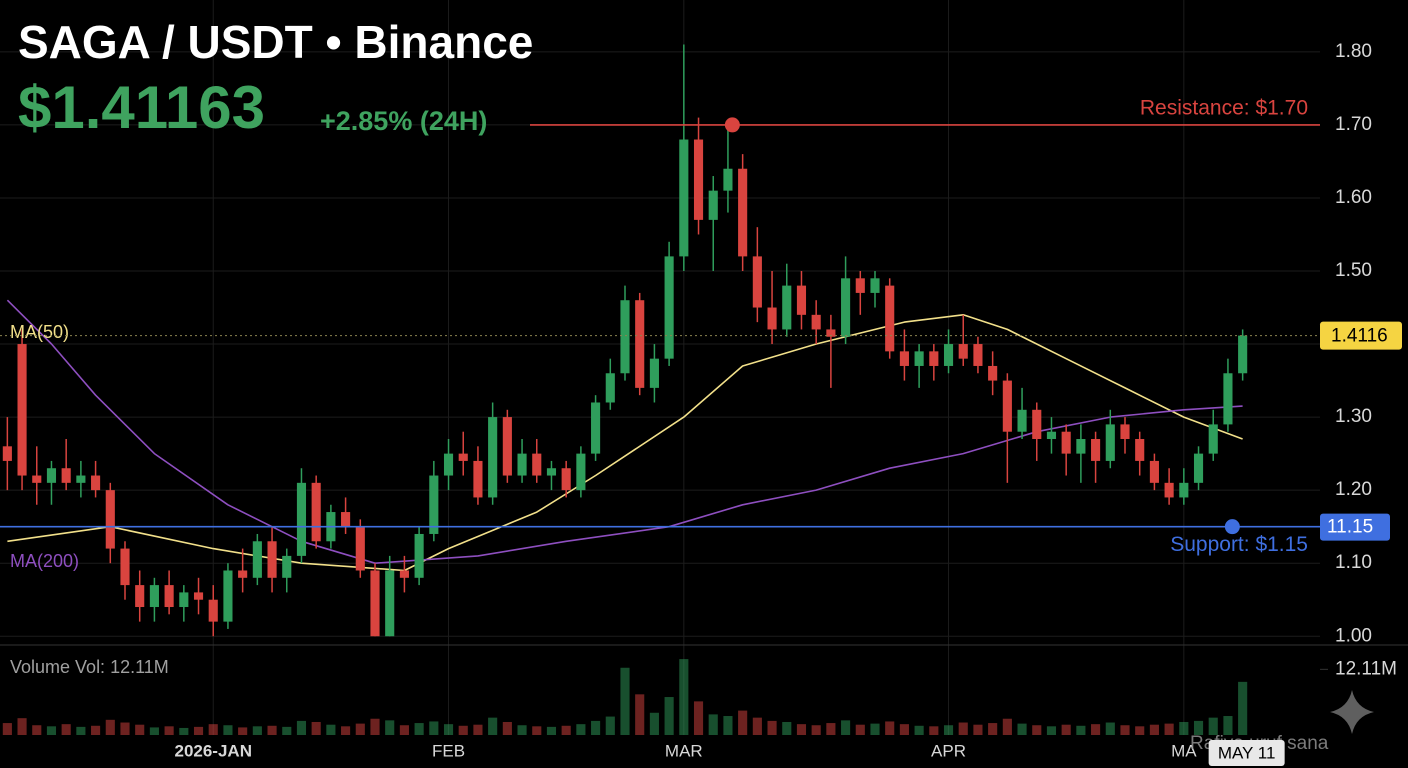  Describe the element at coordinates (1353, 489) in the screenshot. I see `y-tick-label: 1.20` at that location.